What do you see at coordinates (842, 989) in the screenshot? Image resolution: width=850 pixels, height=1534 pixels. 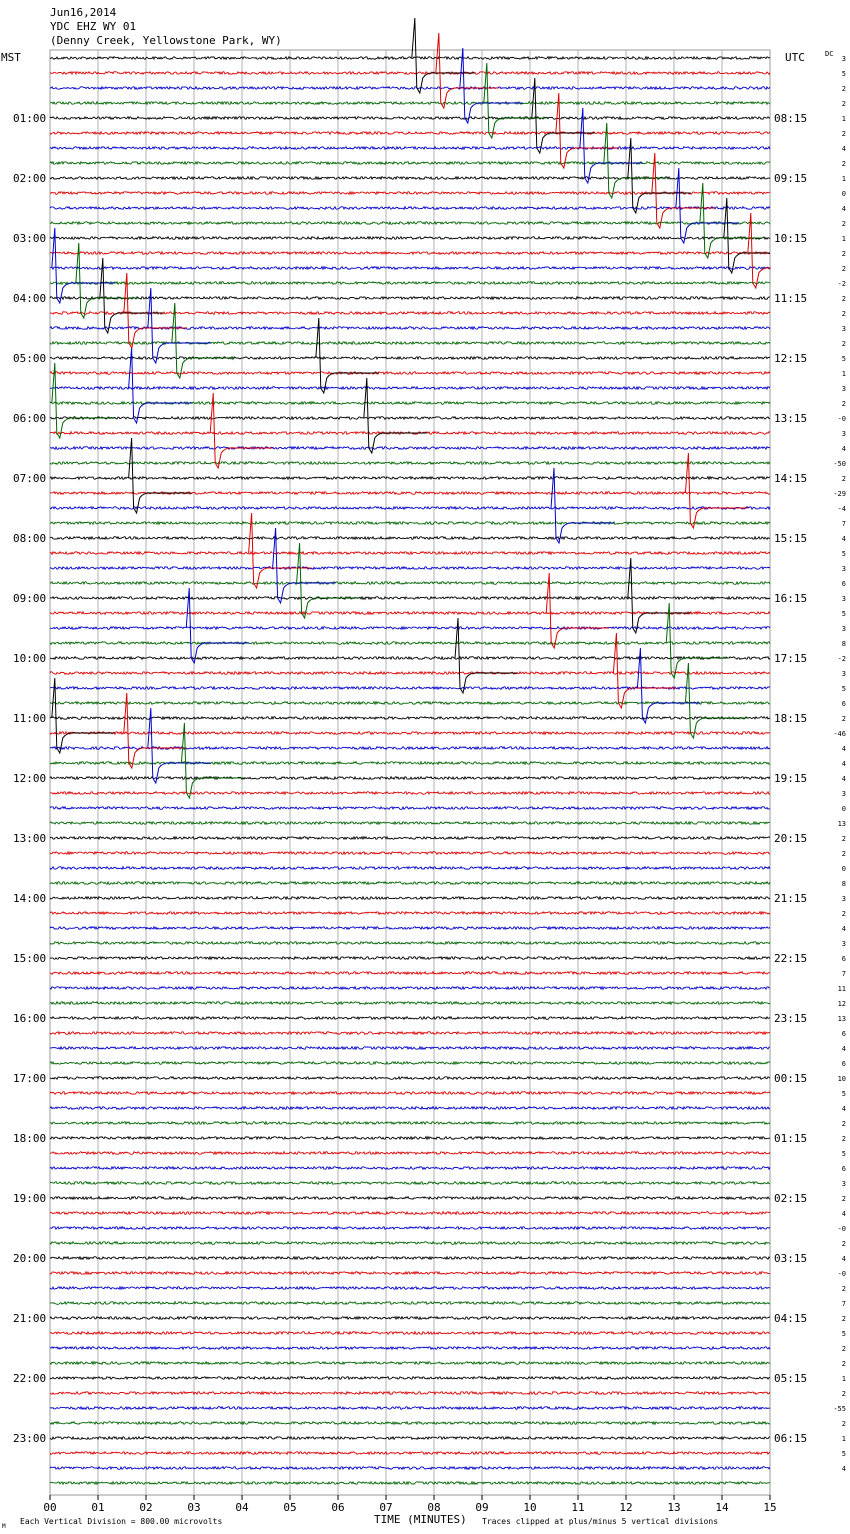 I see `dc-offset-label: 11` at bounding box center [842, 989].